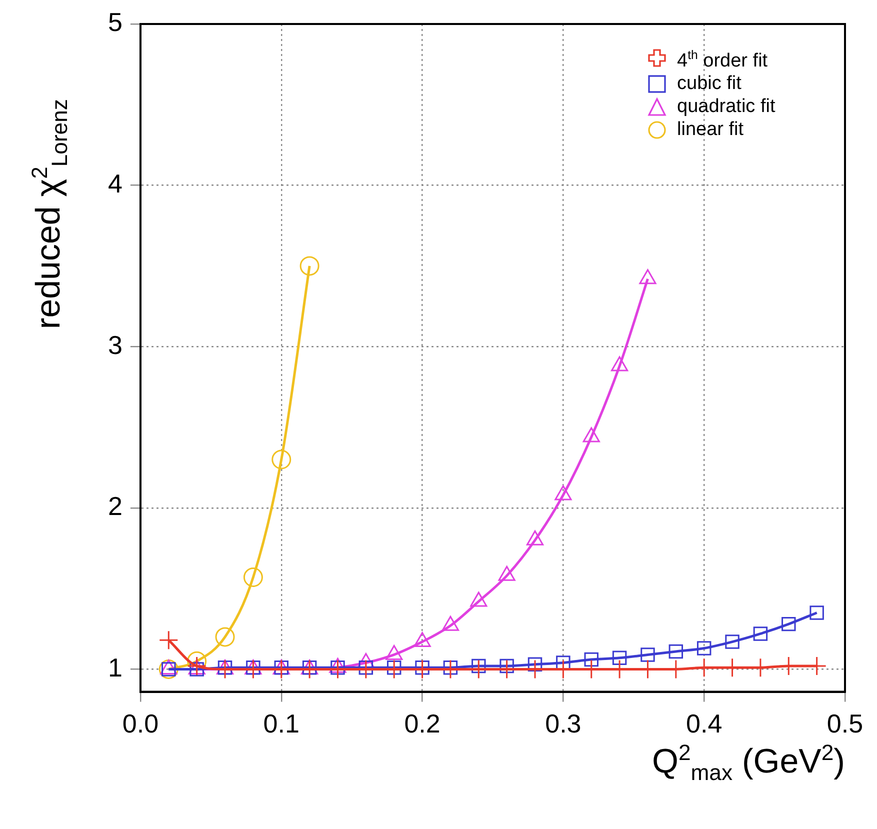 This screenshot has width=877, height=829. I want to click on x-tick-label: 0.5, so click(845, 723).